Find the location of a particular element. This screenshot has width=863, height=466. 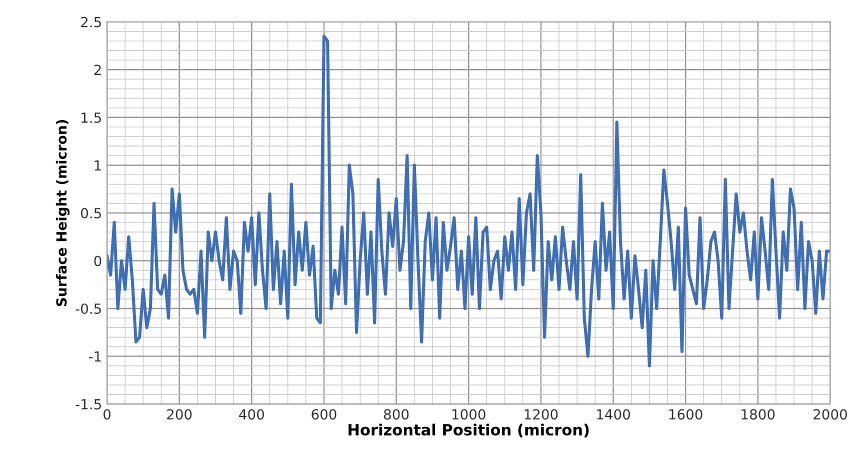

x-tick-label: 1400 is located at coordinates (613, 414).